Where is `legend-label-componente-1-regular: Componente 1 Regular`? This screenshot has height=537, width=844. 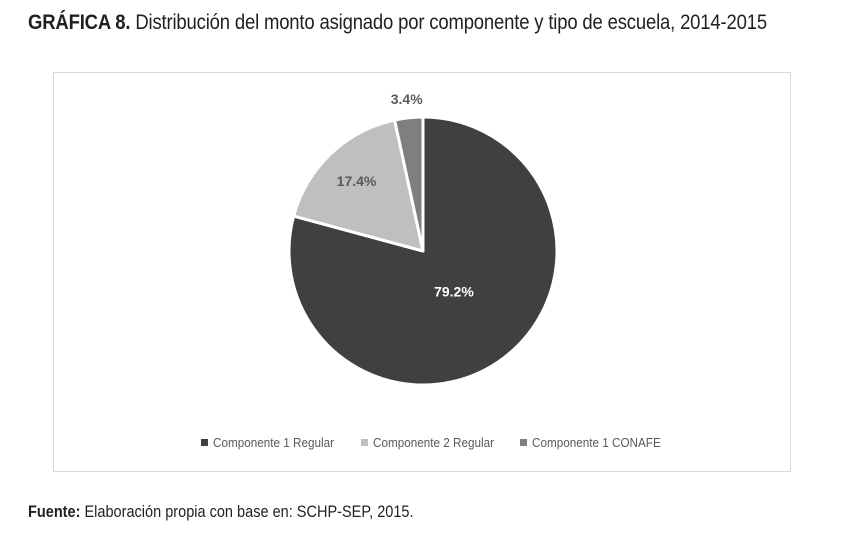 legend-label-componente-1-regular: Componente 1 Regular is located at coordinates (273, 442).